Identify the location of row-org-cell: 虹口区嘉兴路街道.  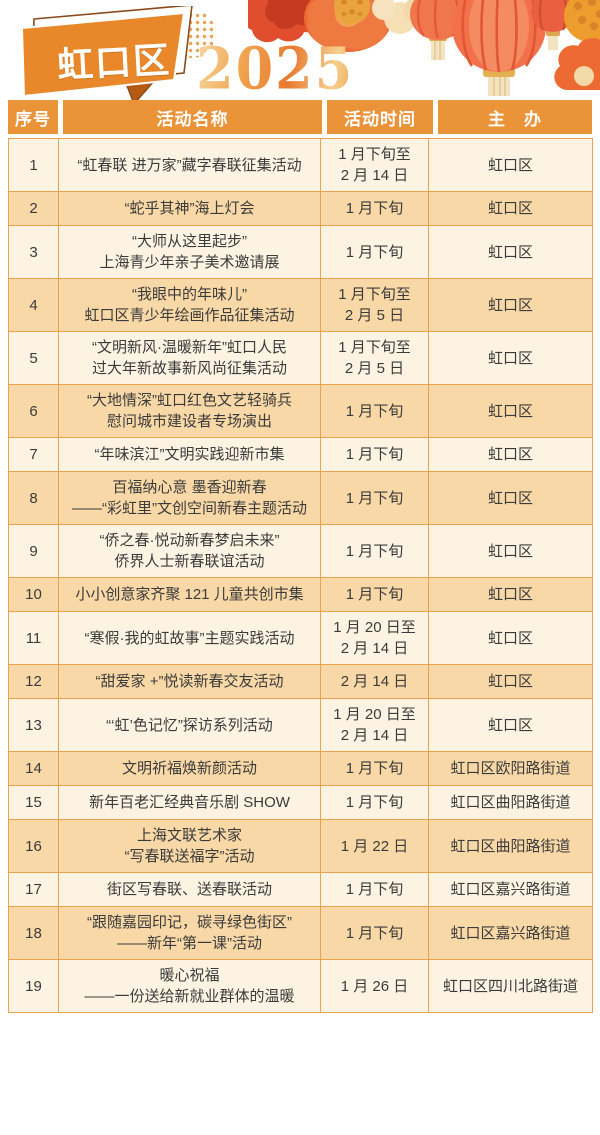
(510, 889).